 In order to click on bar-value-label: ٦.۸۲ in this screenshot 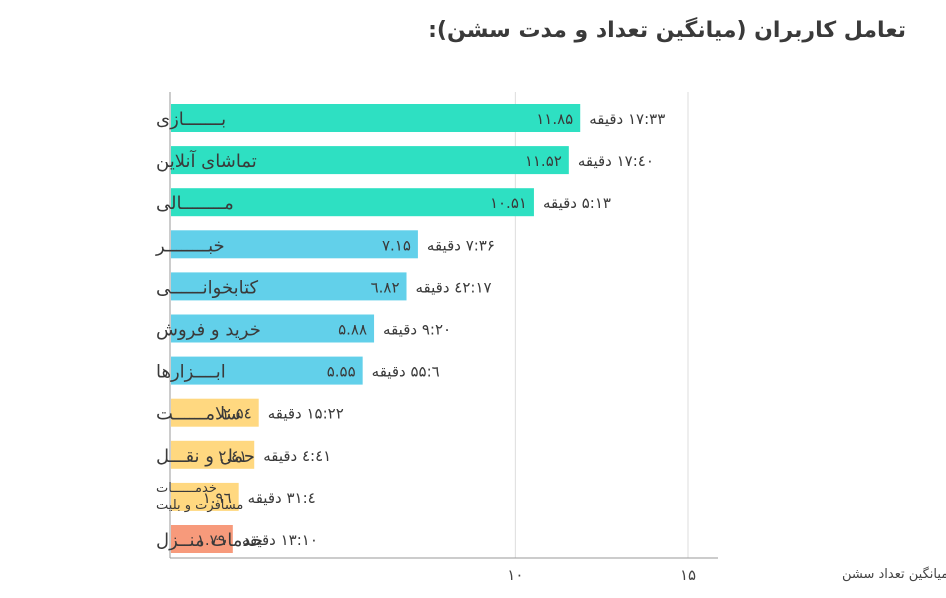, I will do `click(385, 287)`.